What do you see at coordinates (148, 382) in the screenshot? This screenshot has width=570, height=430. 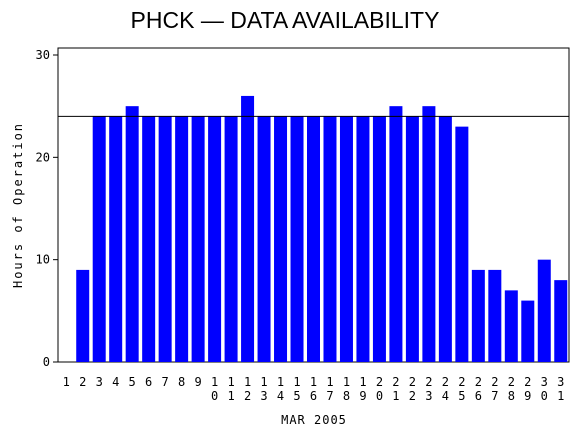 I see `x-tick-label: 6` at bounding box center [148, 382].